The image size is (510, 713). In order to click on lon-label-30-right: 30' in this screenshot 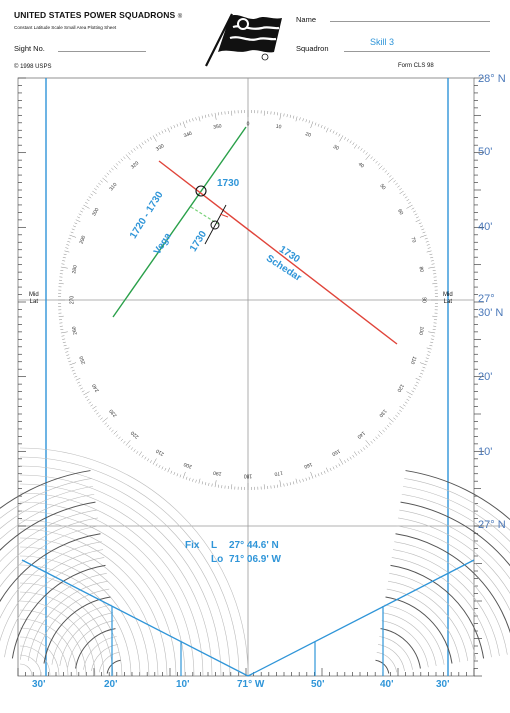, I will do `click(443, 684)`.